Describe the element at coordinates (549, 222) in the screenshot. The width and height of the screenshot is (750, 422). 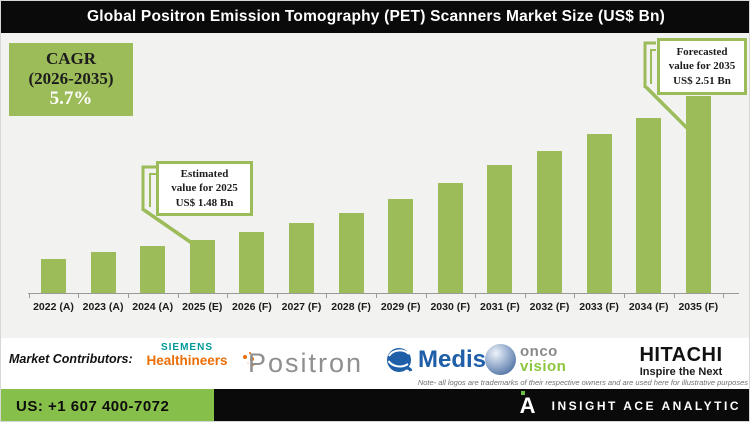
I see `bar-2032F` at that location.